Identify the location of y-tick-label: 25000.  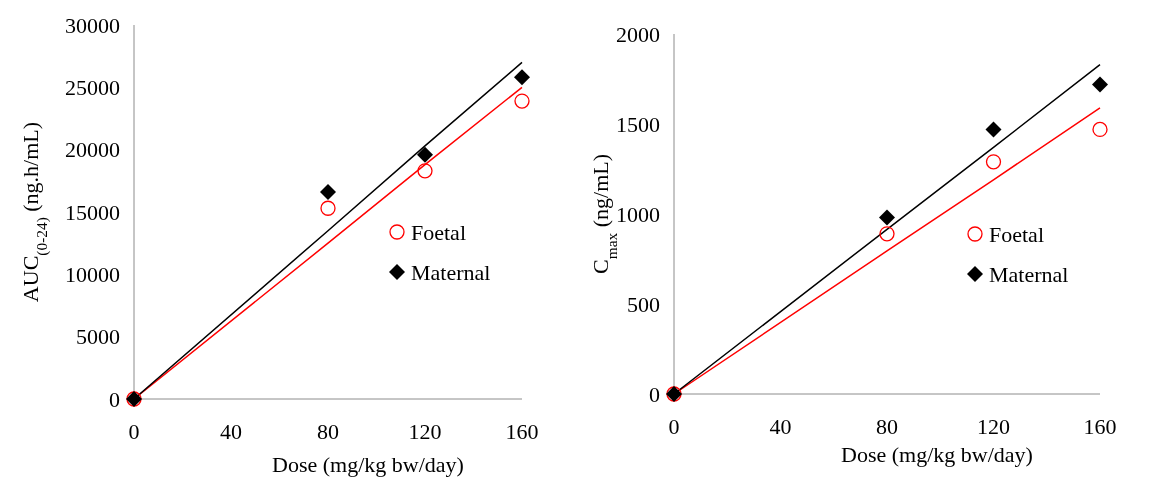
(92, 88).